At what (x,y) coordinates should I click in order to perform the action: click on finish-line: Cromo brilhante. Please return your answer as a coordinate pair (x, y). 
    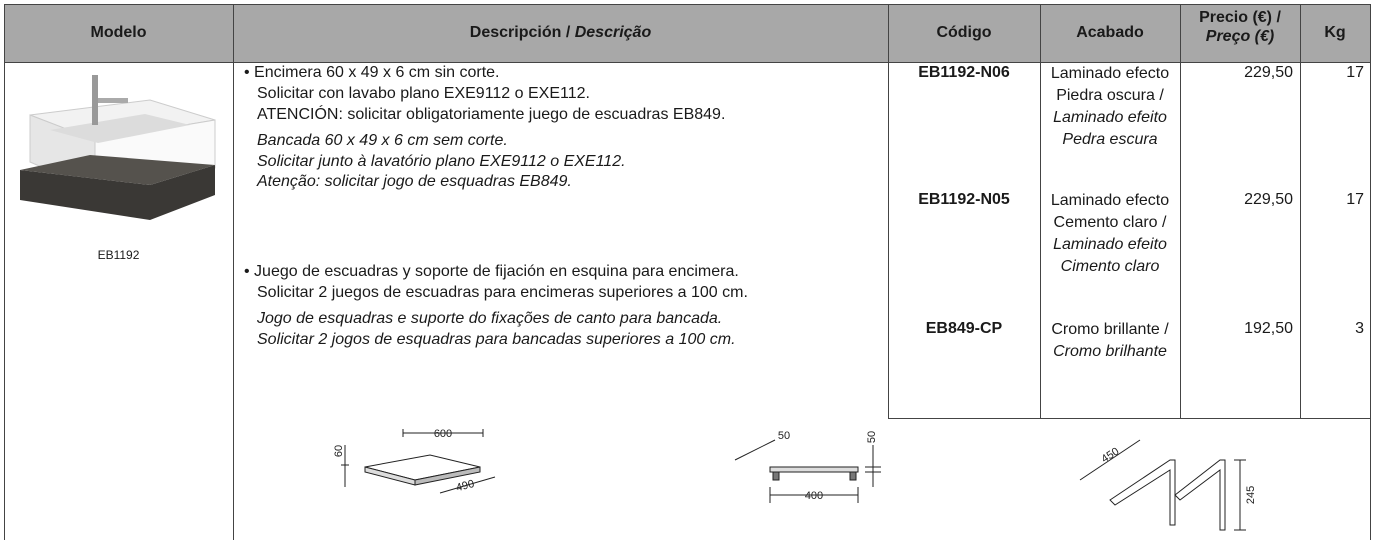
    Looking at the image, I should click on (1110, 351).